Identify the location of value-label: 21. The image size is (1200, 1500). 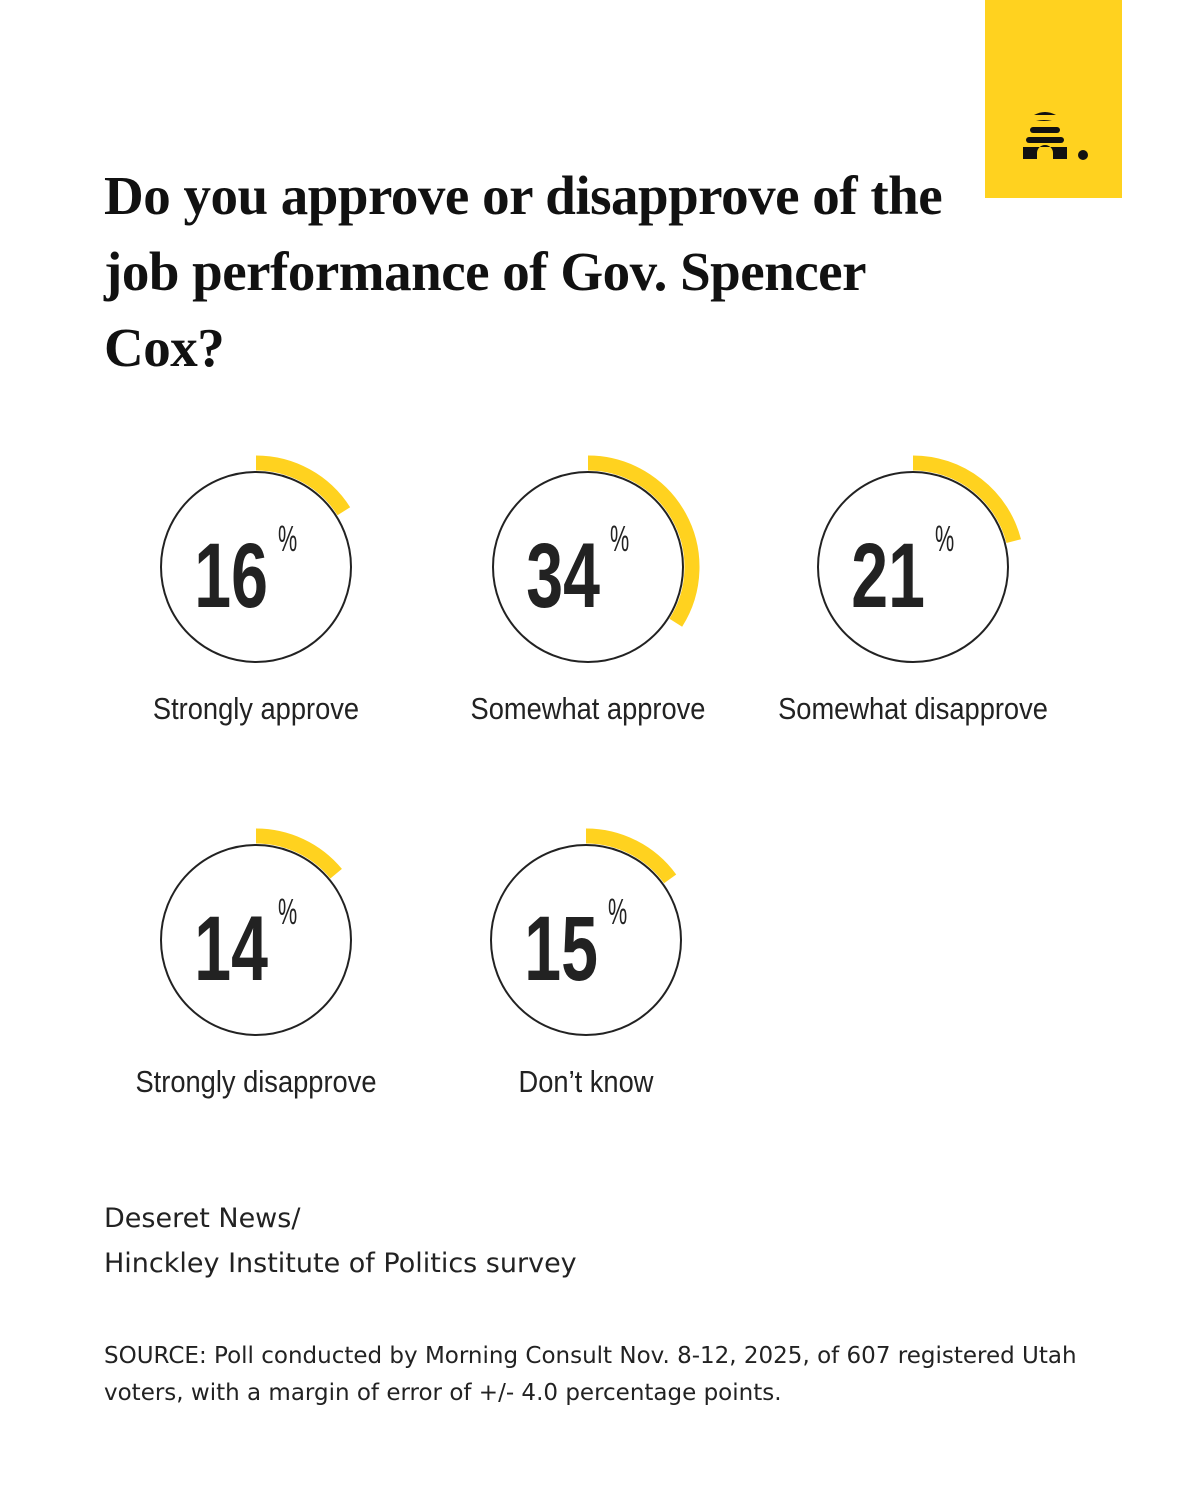
(888, 574).